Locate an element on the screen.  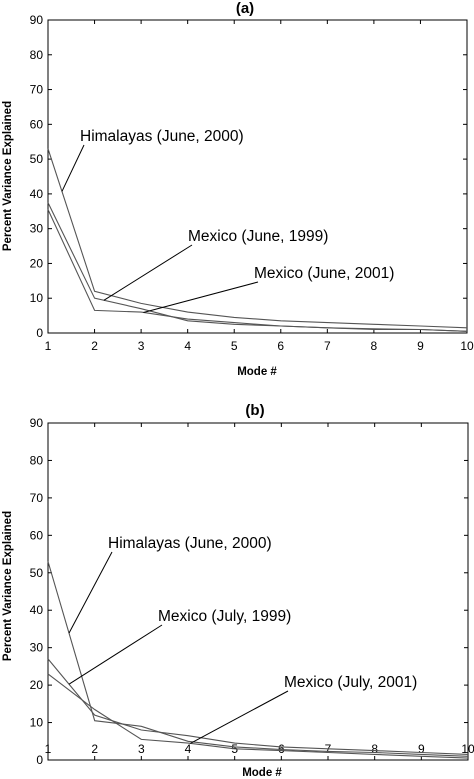
x-tick-label: 6 is located at coordinates (280, 346).